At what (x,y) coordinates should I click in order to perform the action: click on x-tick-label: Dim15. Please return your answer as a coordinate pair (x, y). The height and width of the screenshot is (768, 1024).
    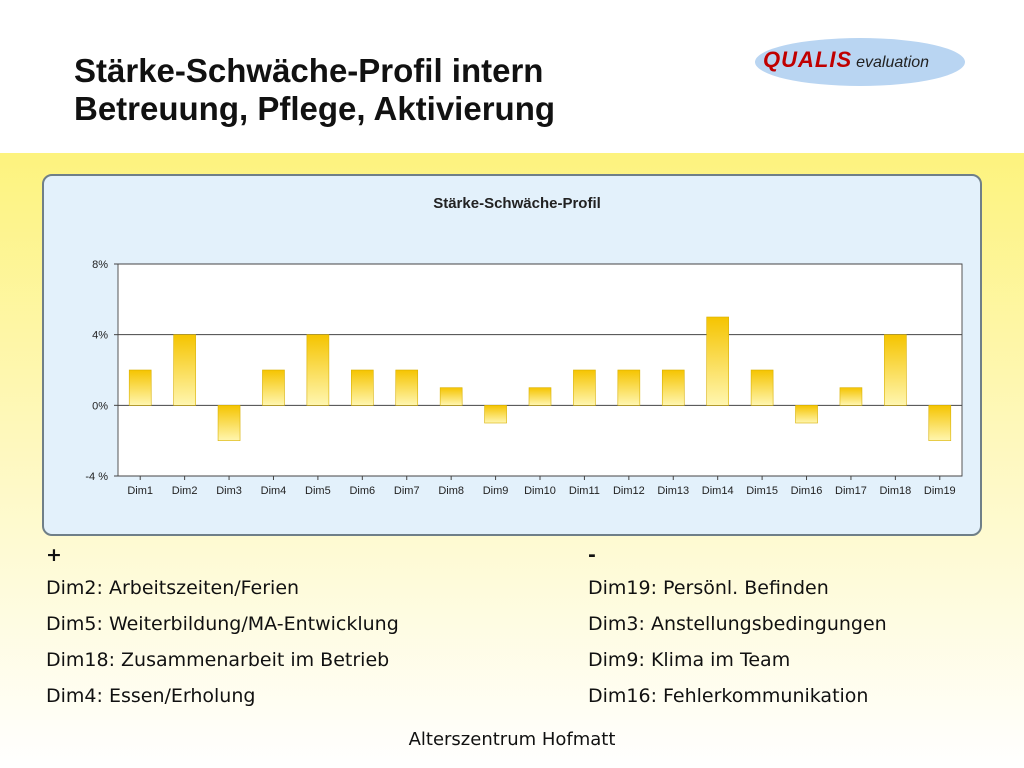
    Looking at the image, I should click on (762, 491).